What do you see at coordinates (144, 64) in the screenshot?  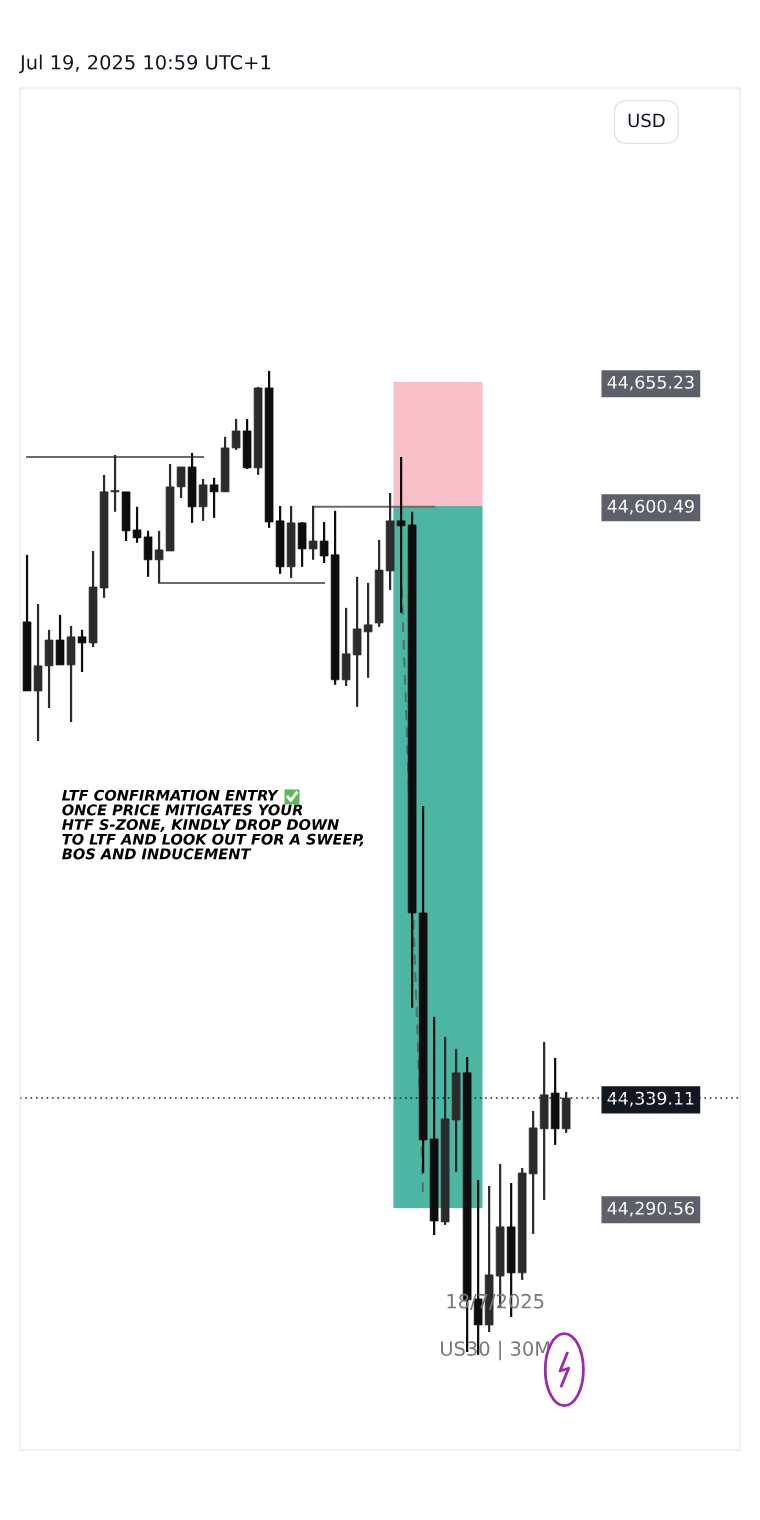 I see `chart-title: Jul 19, 2025 10:59 UTC+1` at bounding box center [144, 64].